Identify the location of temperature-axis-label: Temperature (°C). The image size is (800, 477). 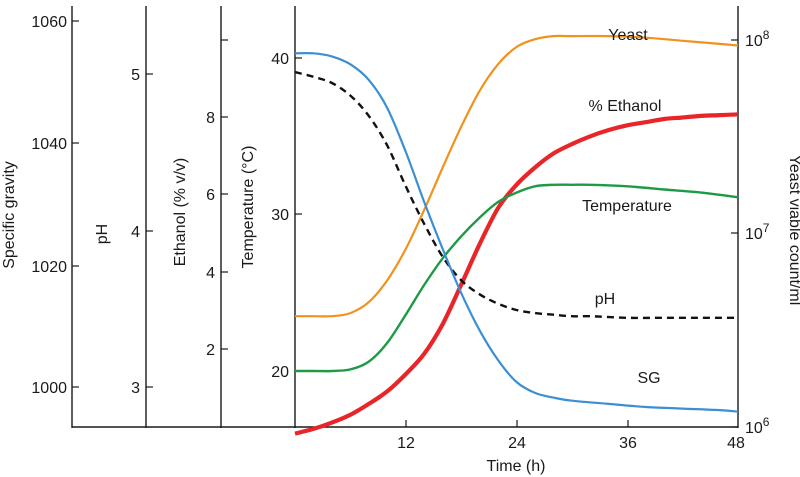
(248, 207).